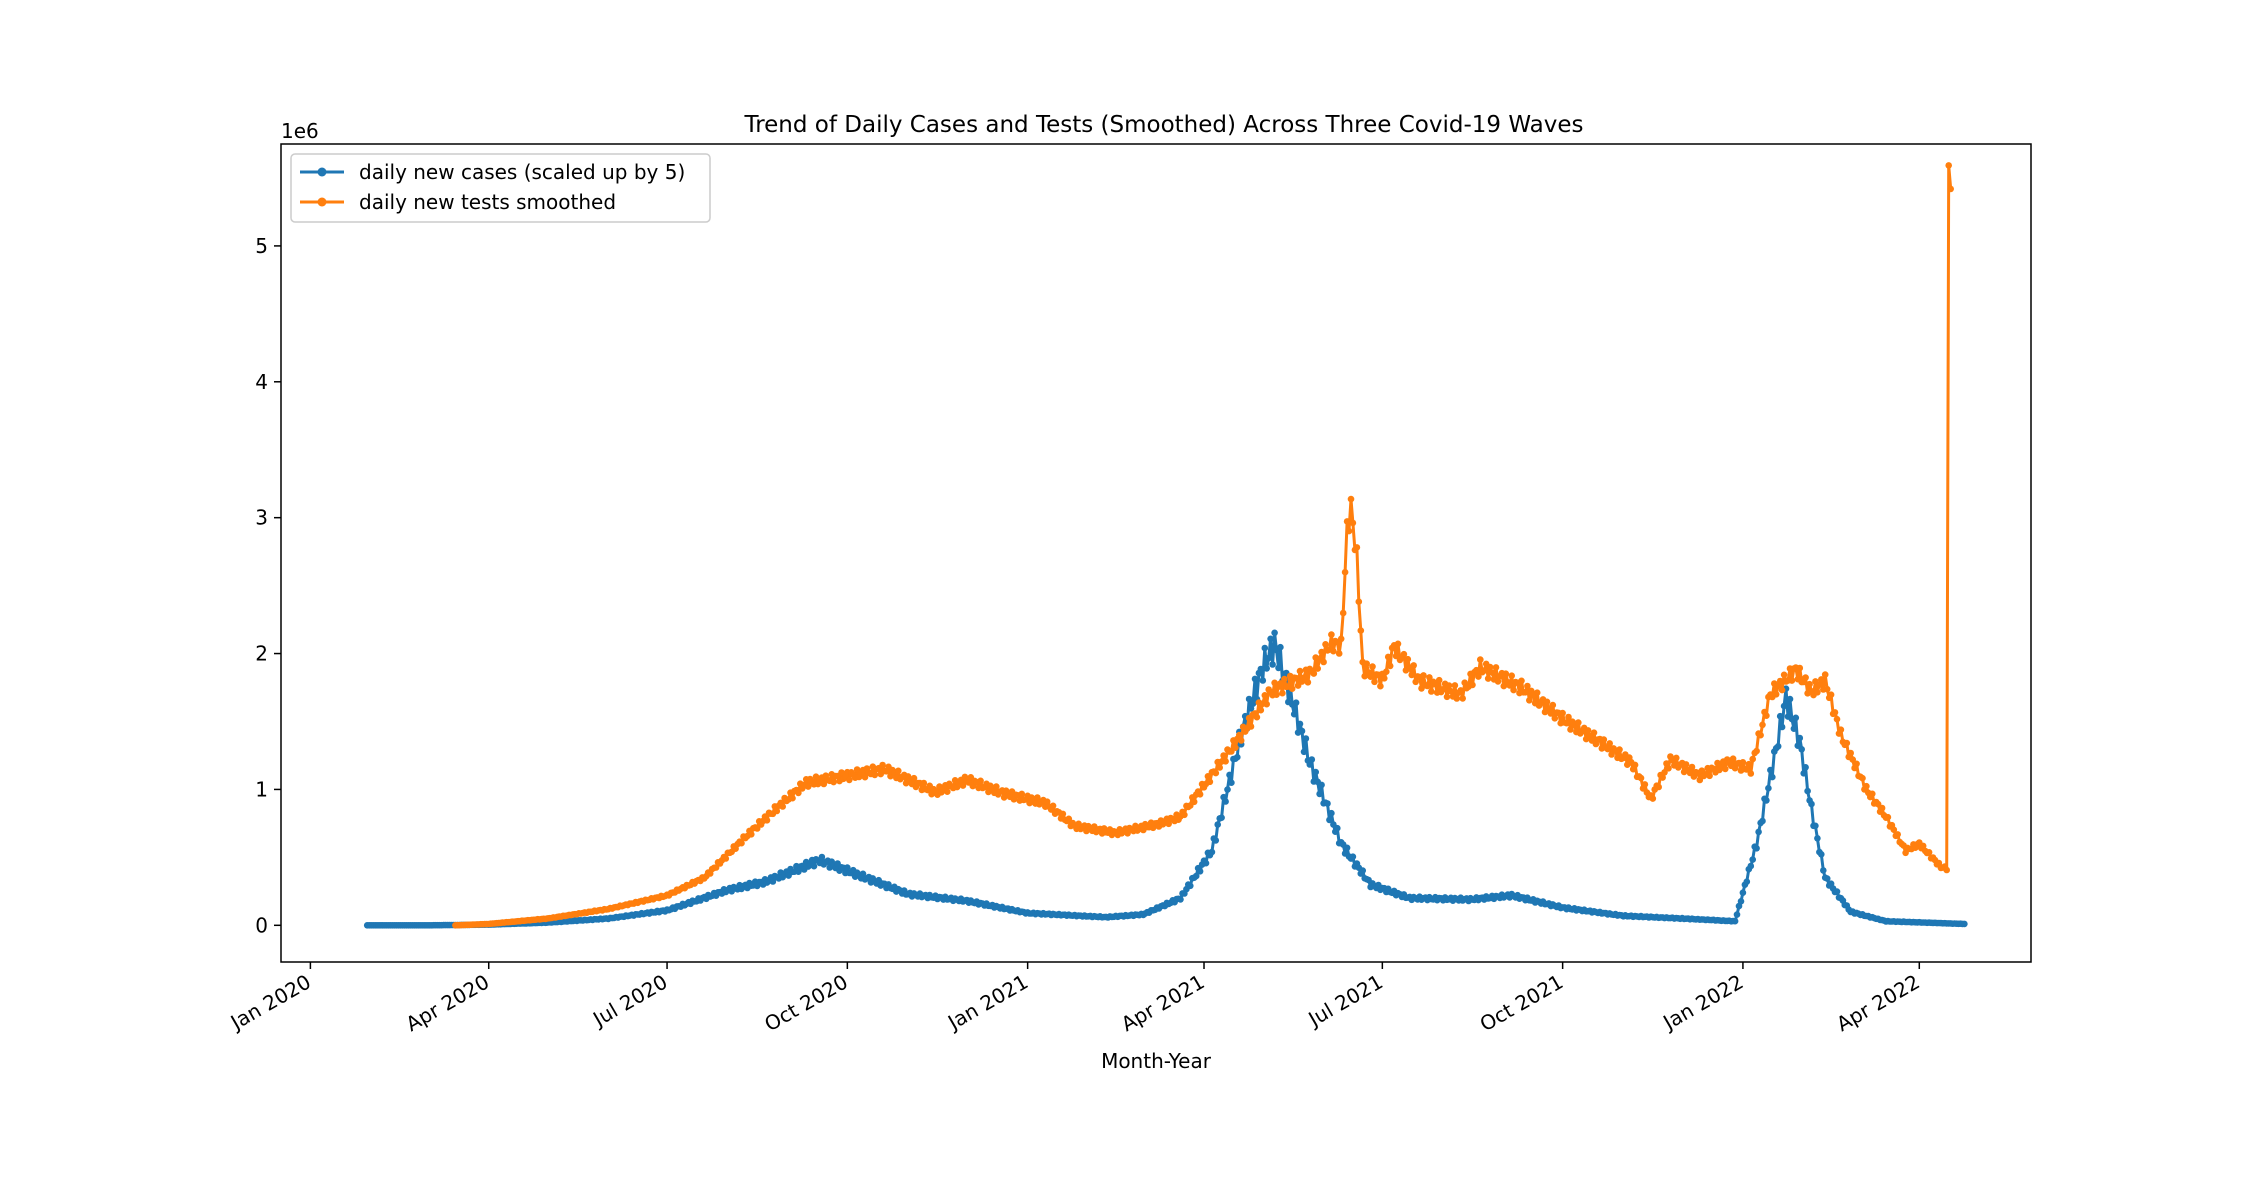  I want to click on x-tick-label: Jul 2021, so click(1345, 1001).